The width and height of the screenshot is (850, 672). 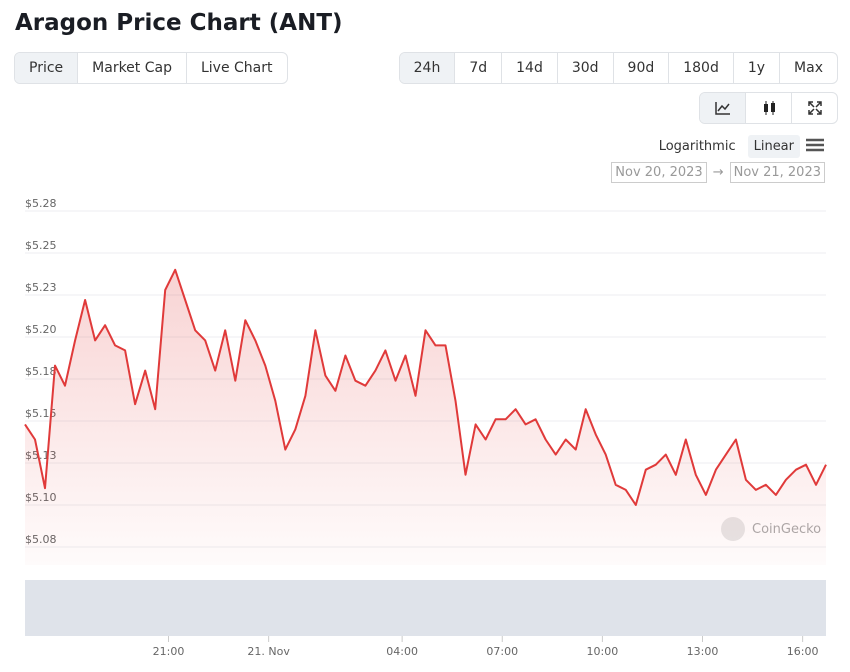 I want to click on y-tick-label: $5.28, so click(x=41, y=203).